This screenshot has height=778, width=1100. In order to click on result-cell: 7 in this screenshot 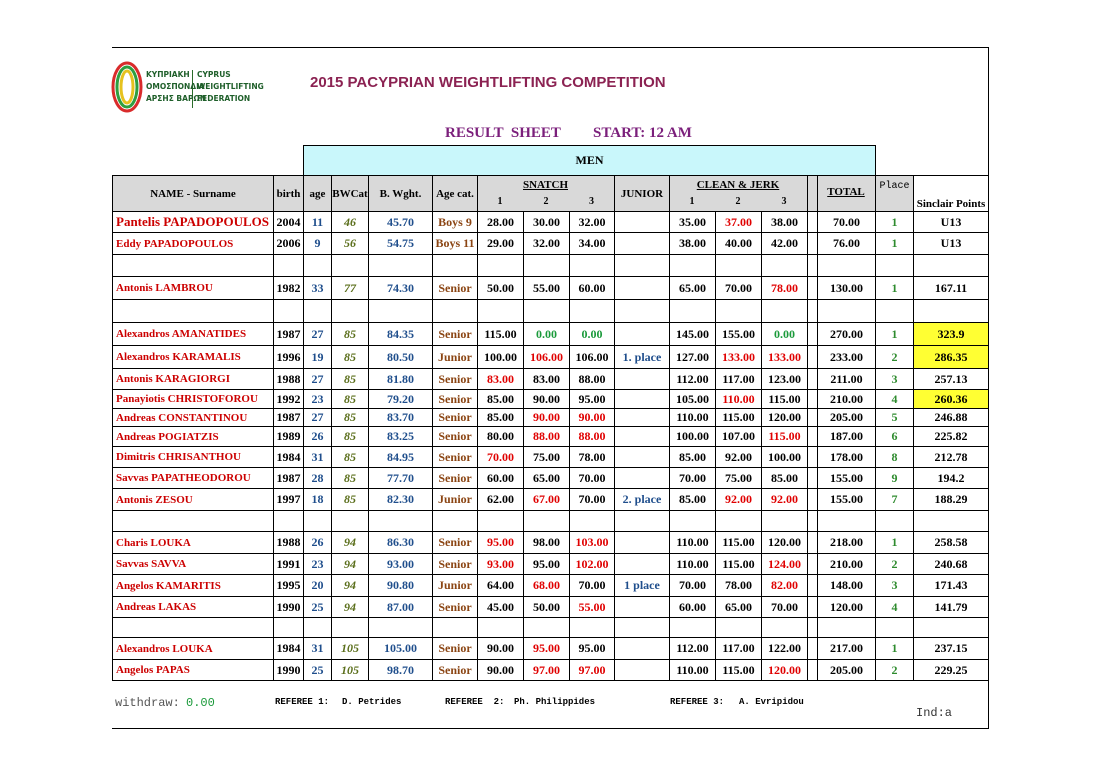, I will do `click(894, 499)`.